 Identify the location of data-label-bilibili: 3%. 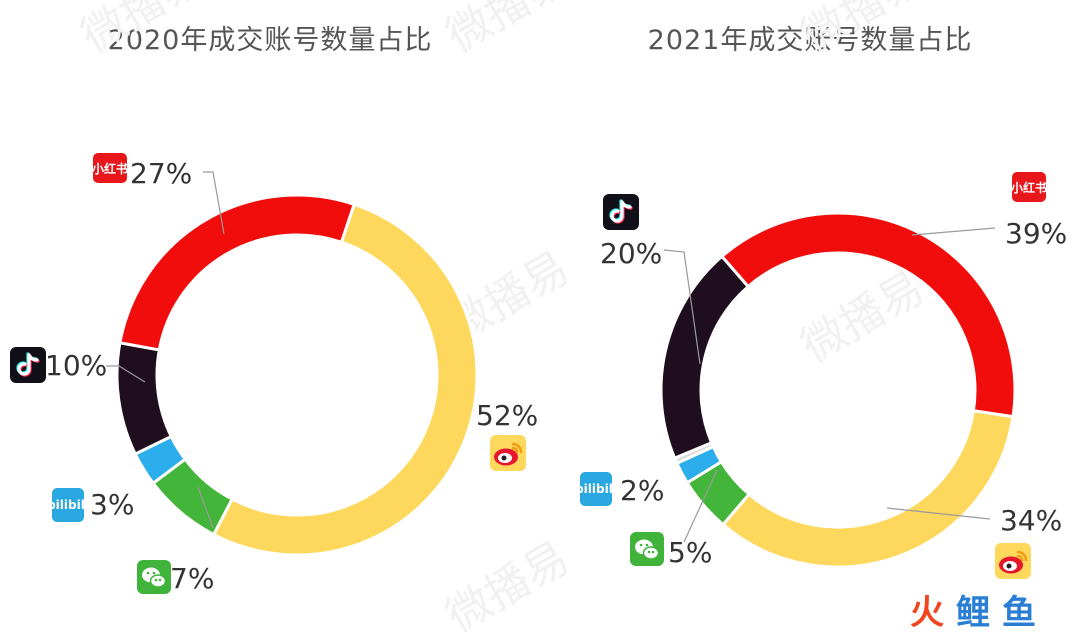
(112, 504).